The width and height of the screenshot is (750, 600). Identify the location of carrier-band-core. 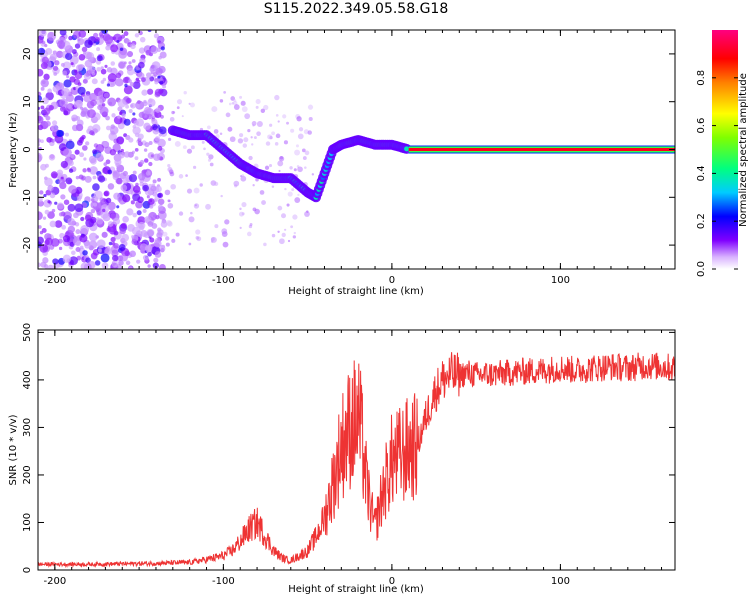
(541, 149).